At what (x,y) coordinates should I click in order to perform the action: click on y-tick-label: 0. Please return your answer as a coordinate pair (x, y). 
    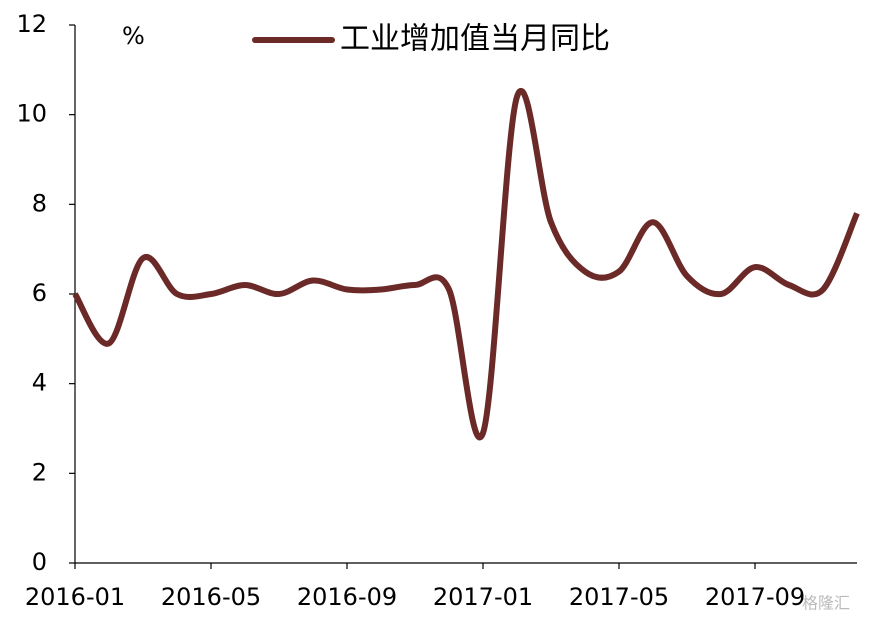
    Looking at the image, I should click on (39, 562).